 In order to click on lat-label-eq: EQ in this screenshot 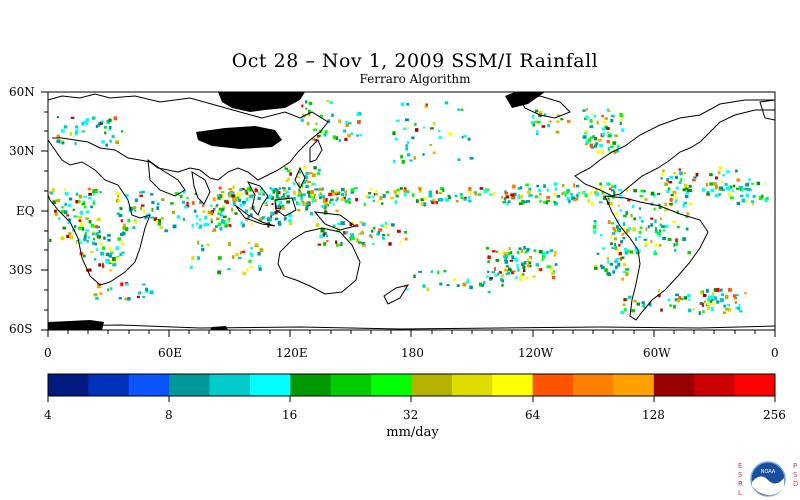, I will do `click(25, 211)`.